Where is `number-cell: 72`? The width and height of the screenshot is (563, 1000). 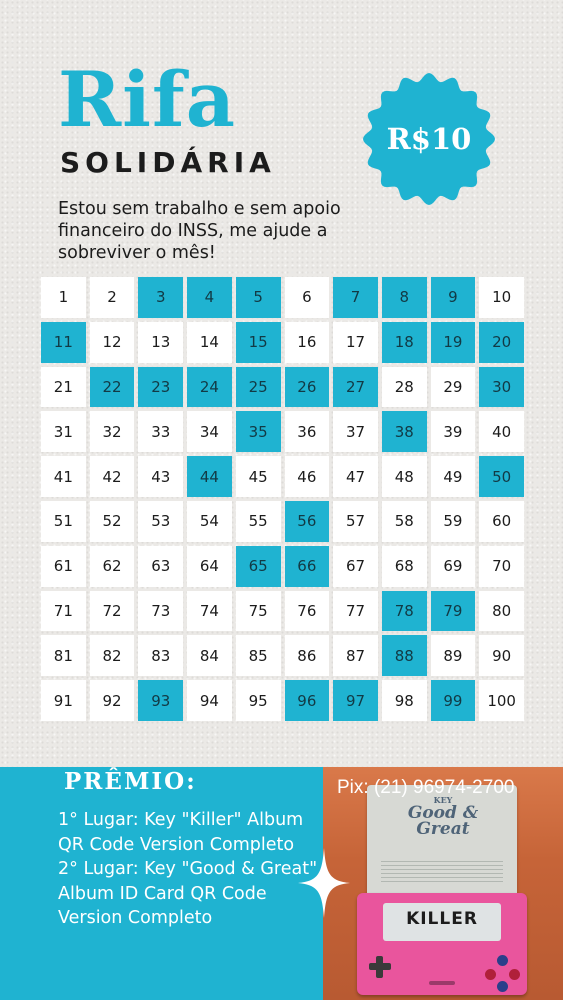 number-cell: 72 is located at coordinates (112, 611).